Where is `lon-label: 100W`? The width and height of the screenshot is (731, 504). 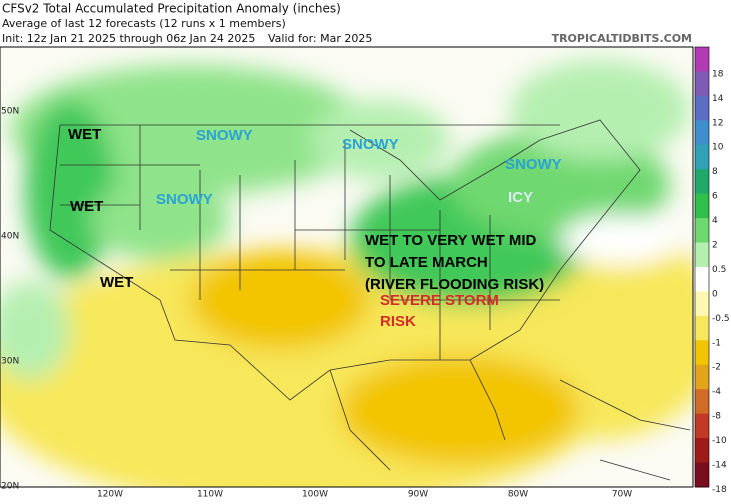
lon-label: 100W is located at coordinates (315, 495).